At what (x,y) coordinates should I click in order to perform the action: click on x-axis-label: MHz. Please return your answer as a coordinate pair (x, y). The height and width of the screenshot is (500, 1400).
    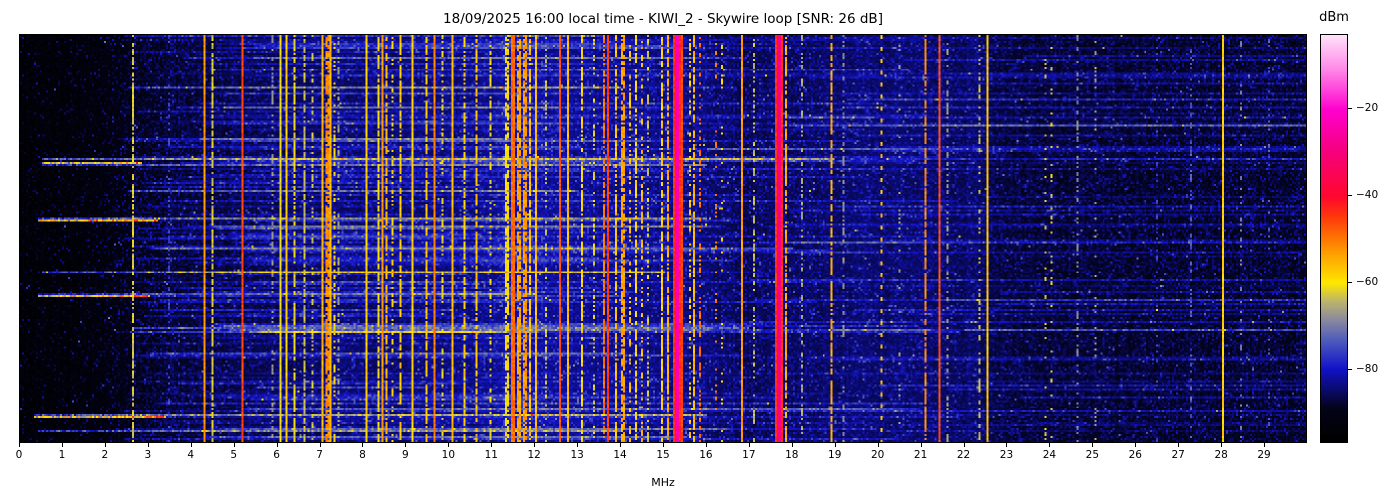
    Looking at the image, I should click on (663, 482).